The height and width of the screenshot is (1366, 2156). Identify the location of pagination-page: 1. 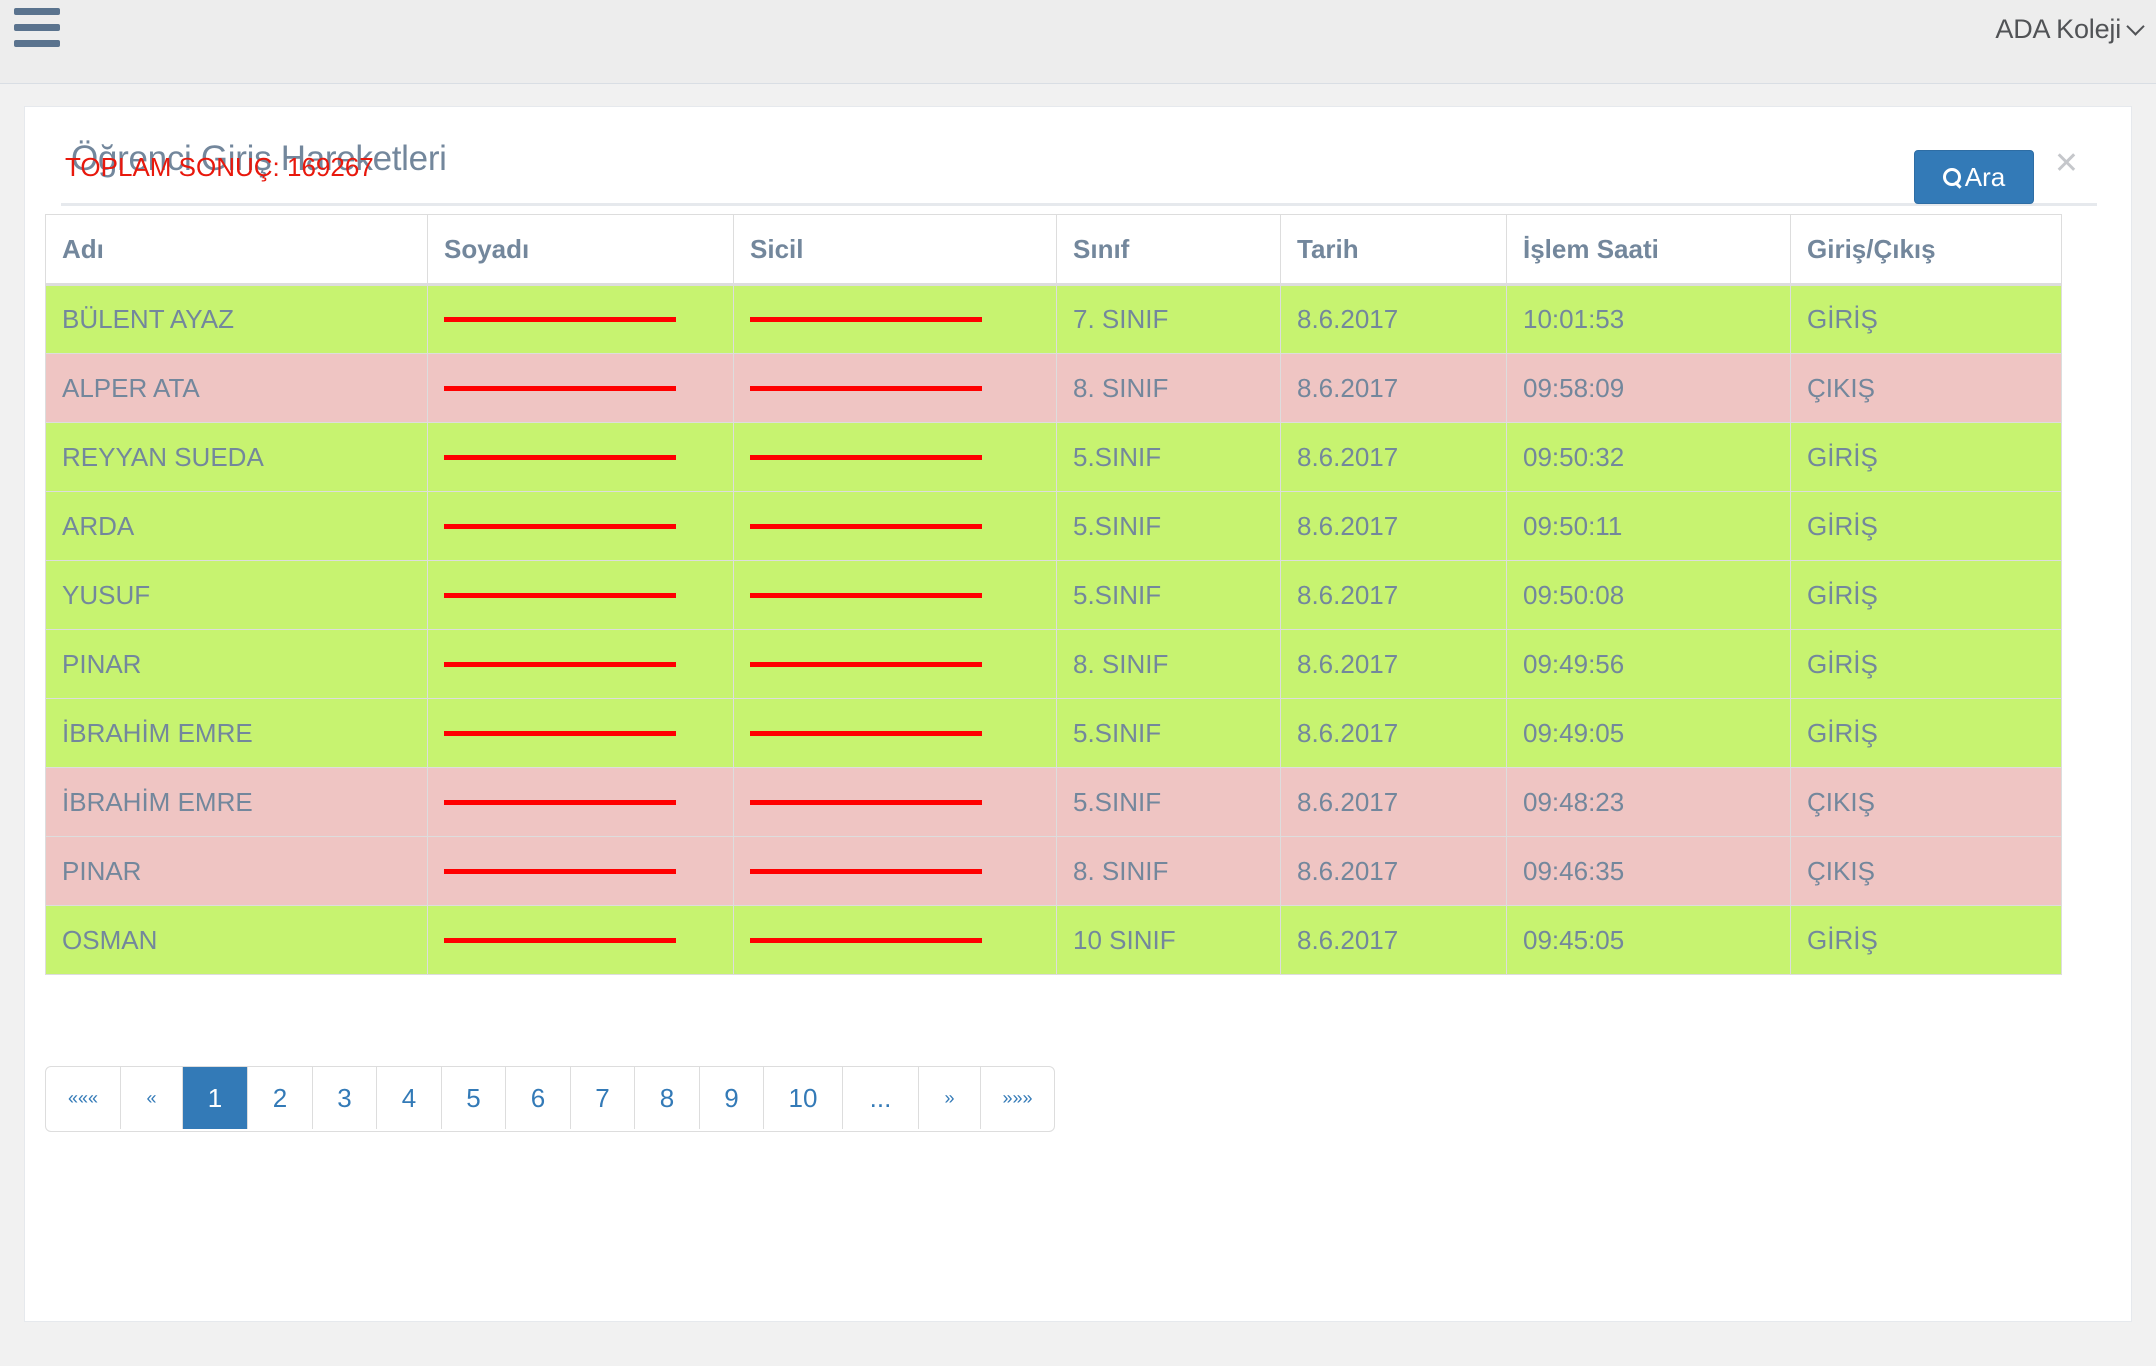
(214, 1098).